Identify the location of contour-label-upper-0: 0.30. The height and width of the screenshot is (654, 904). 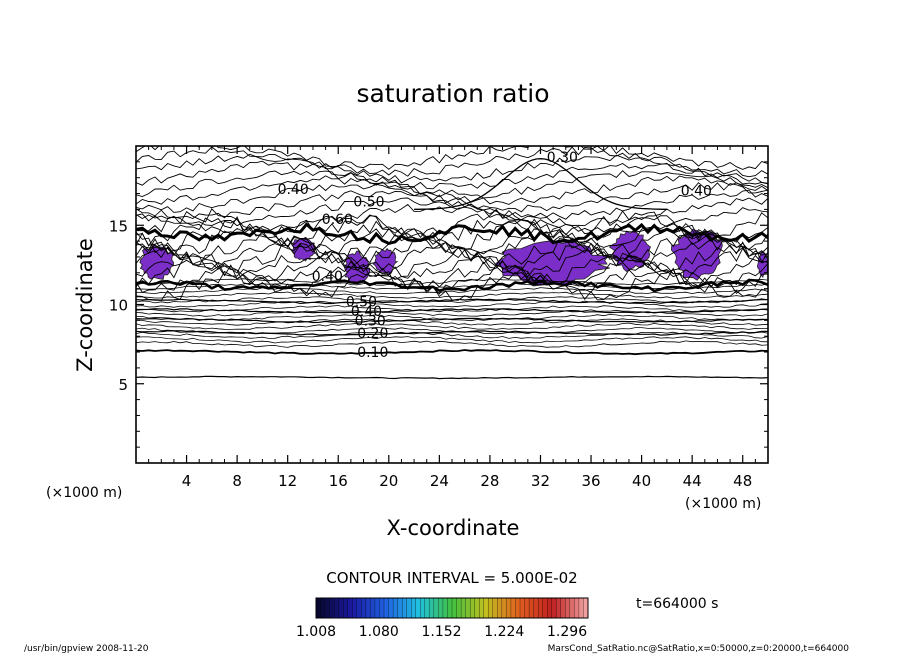
(562, 158).